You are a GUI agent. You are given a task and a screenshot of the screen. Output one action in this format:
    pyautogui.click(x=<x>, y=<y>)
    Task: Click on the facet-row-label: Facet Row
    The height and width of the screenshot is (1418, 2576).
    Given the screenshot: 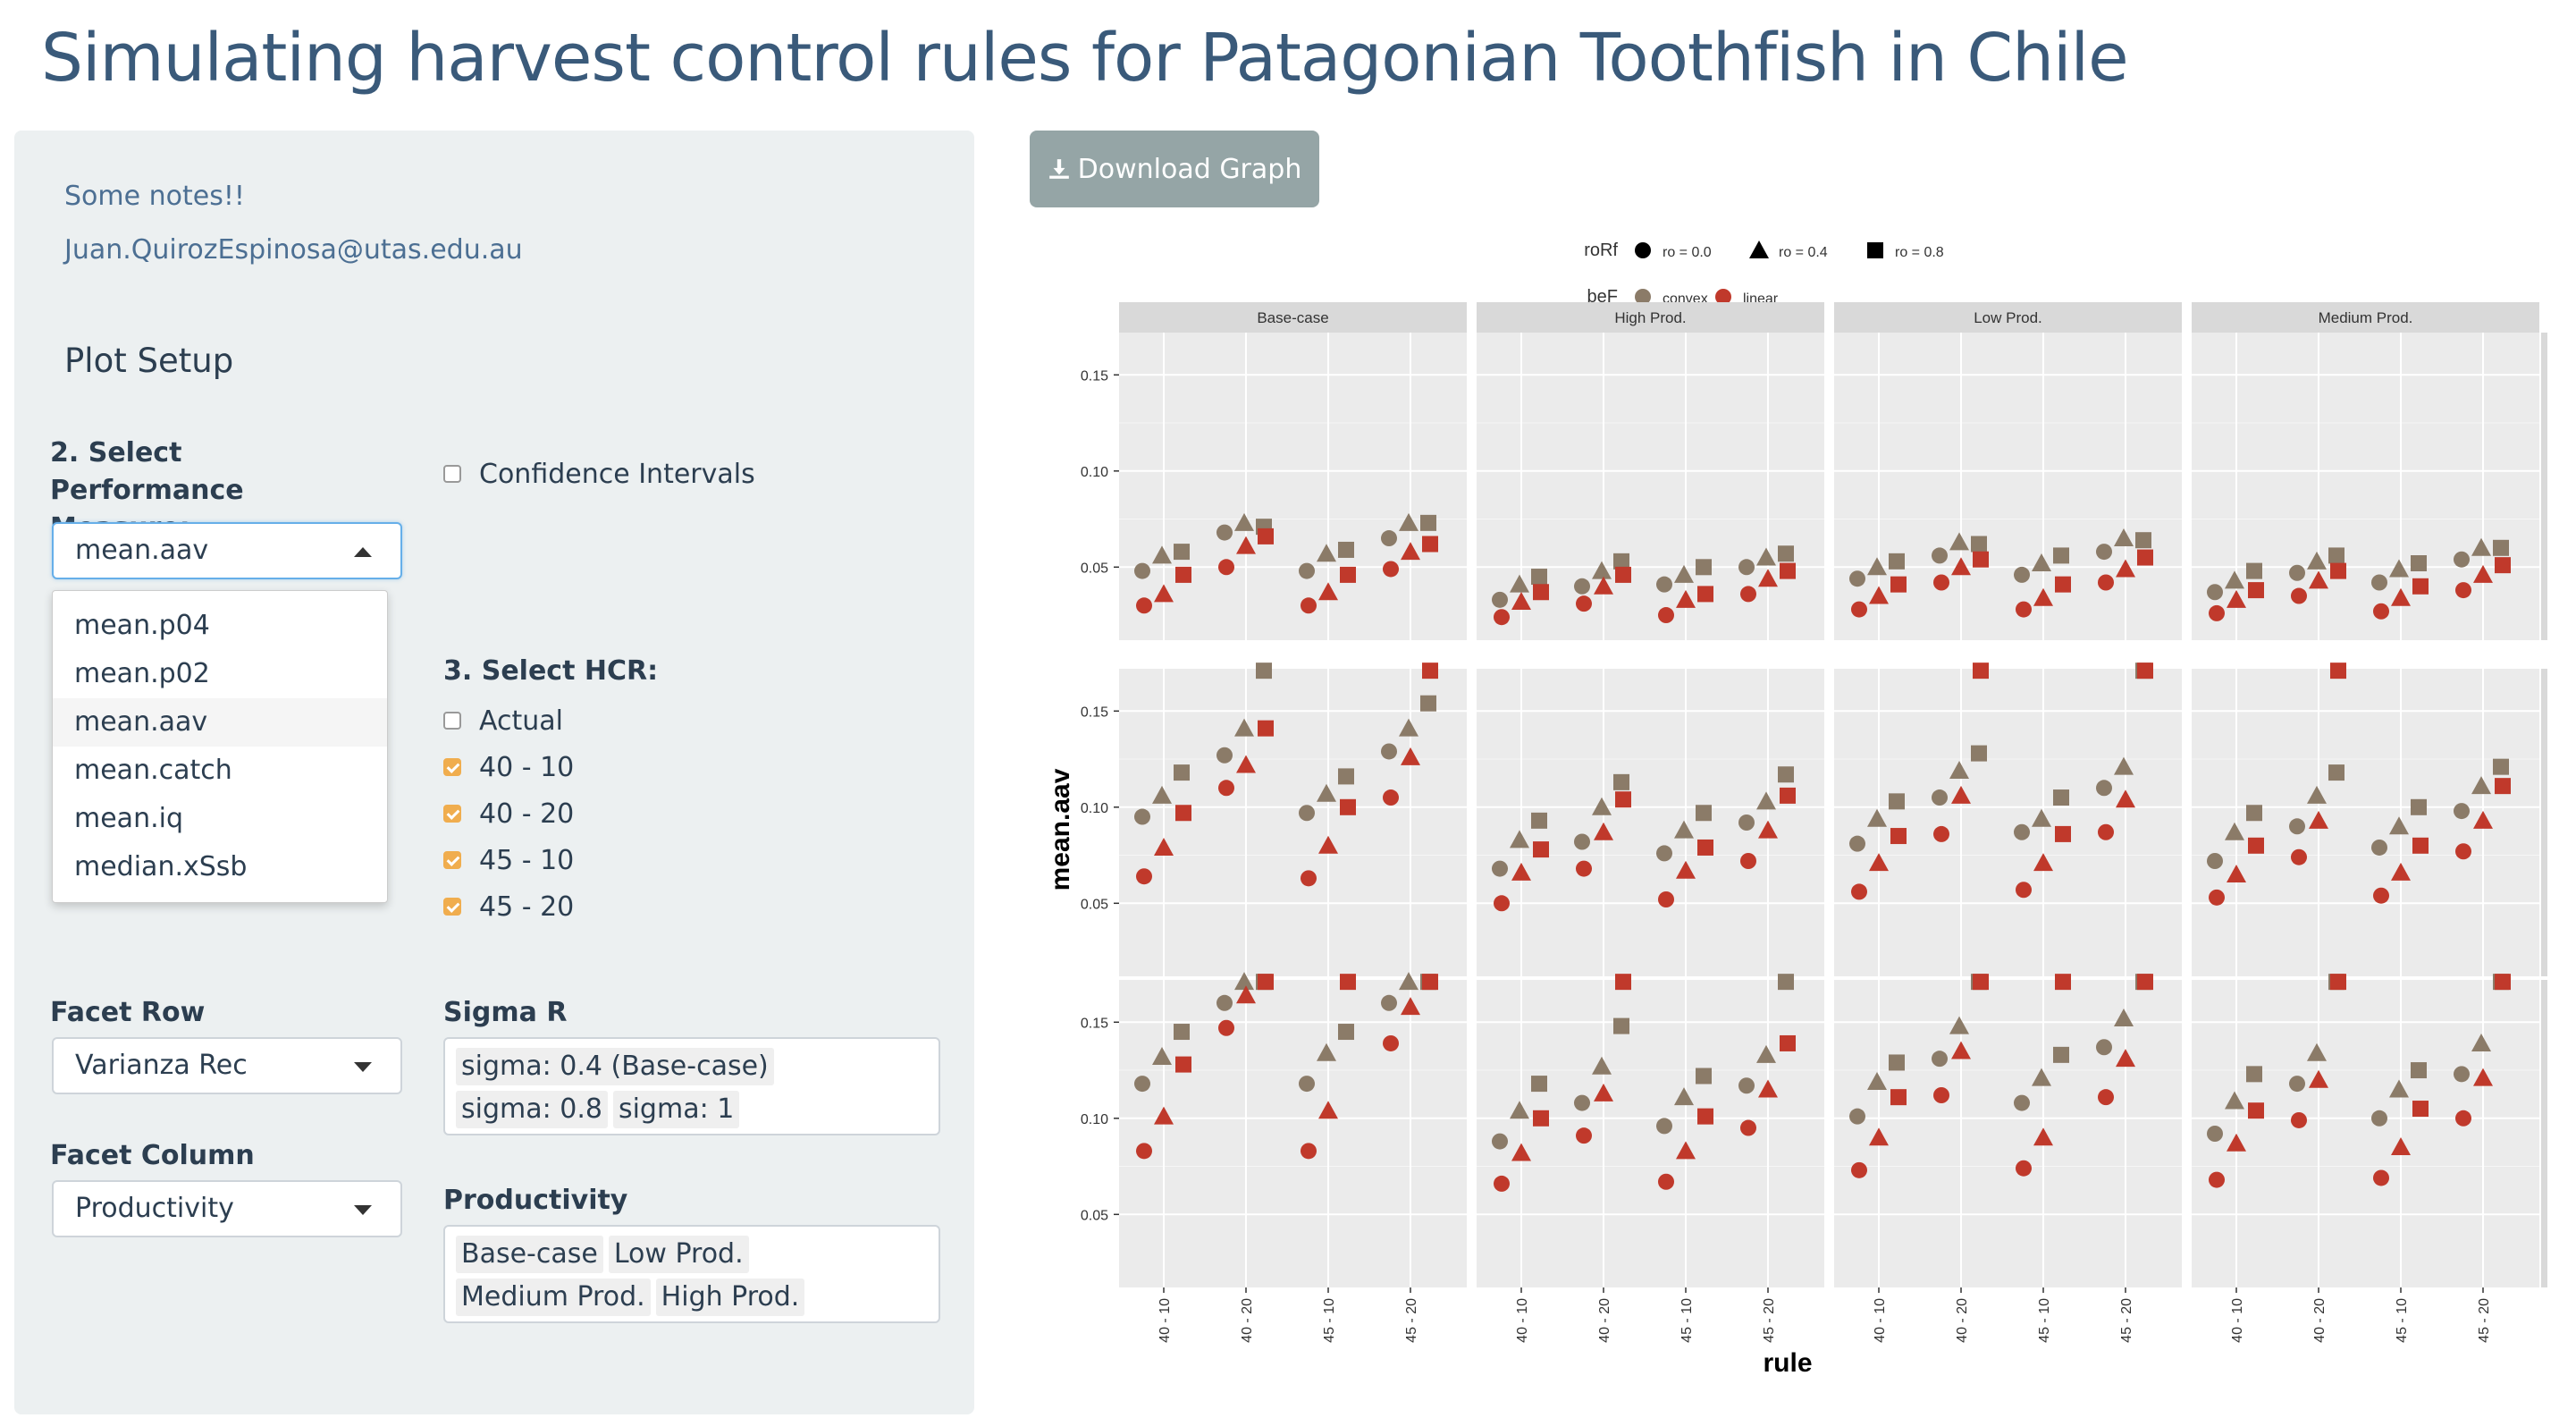 What is the action you would take?
    pyautogui.click(x=128, y=1013)
    